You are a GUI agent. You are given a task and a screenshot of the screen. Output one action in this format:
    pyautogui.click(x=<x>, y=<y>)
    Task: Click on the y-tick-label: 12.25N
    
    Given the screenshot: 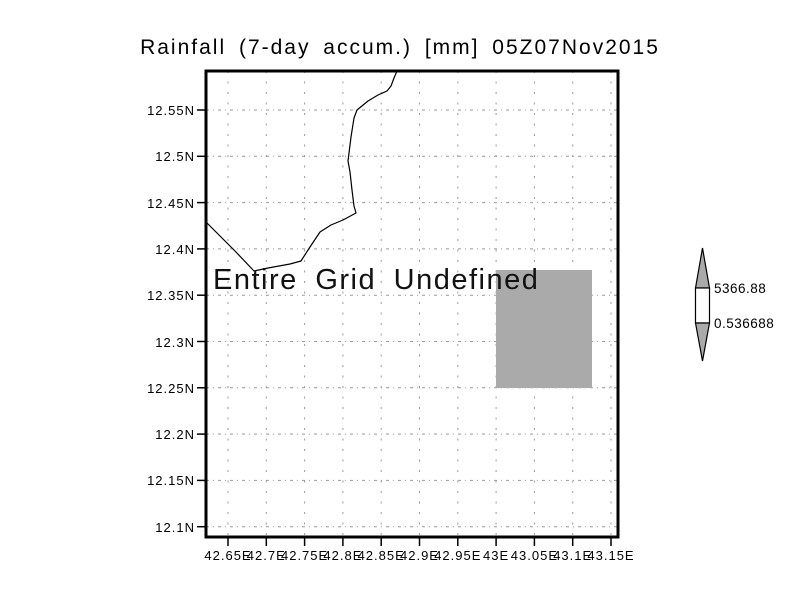 What is the action you would take?
    pyautogui.click(x=171, y=388)
    